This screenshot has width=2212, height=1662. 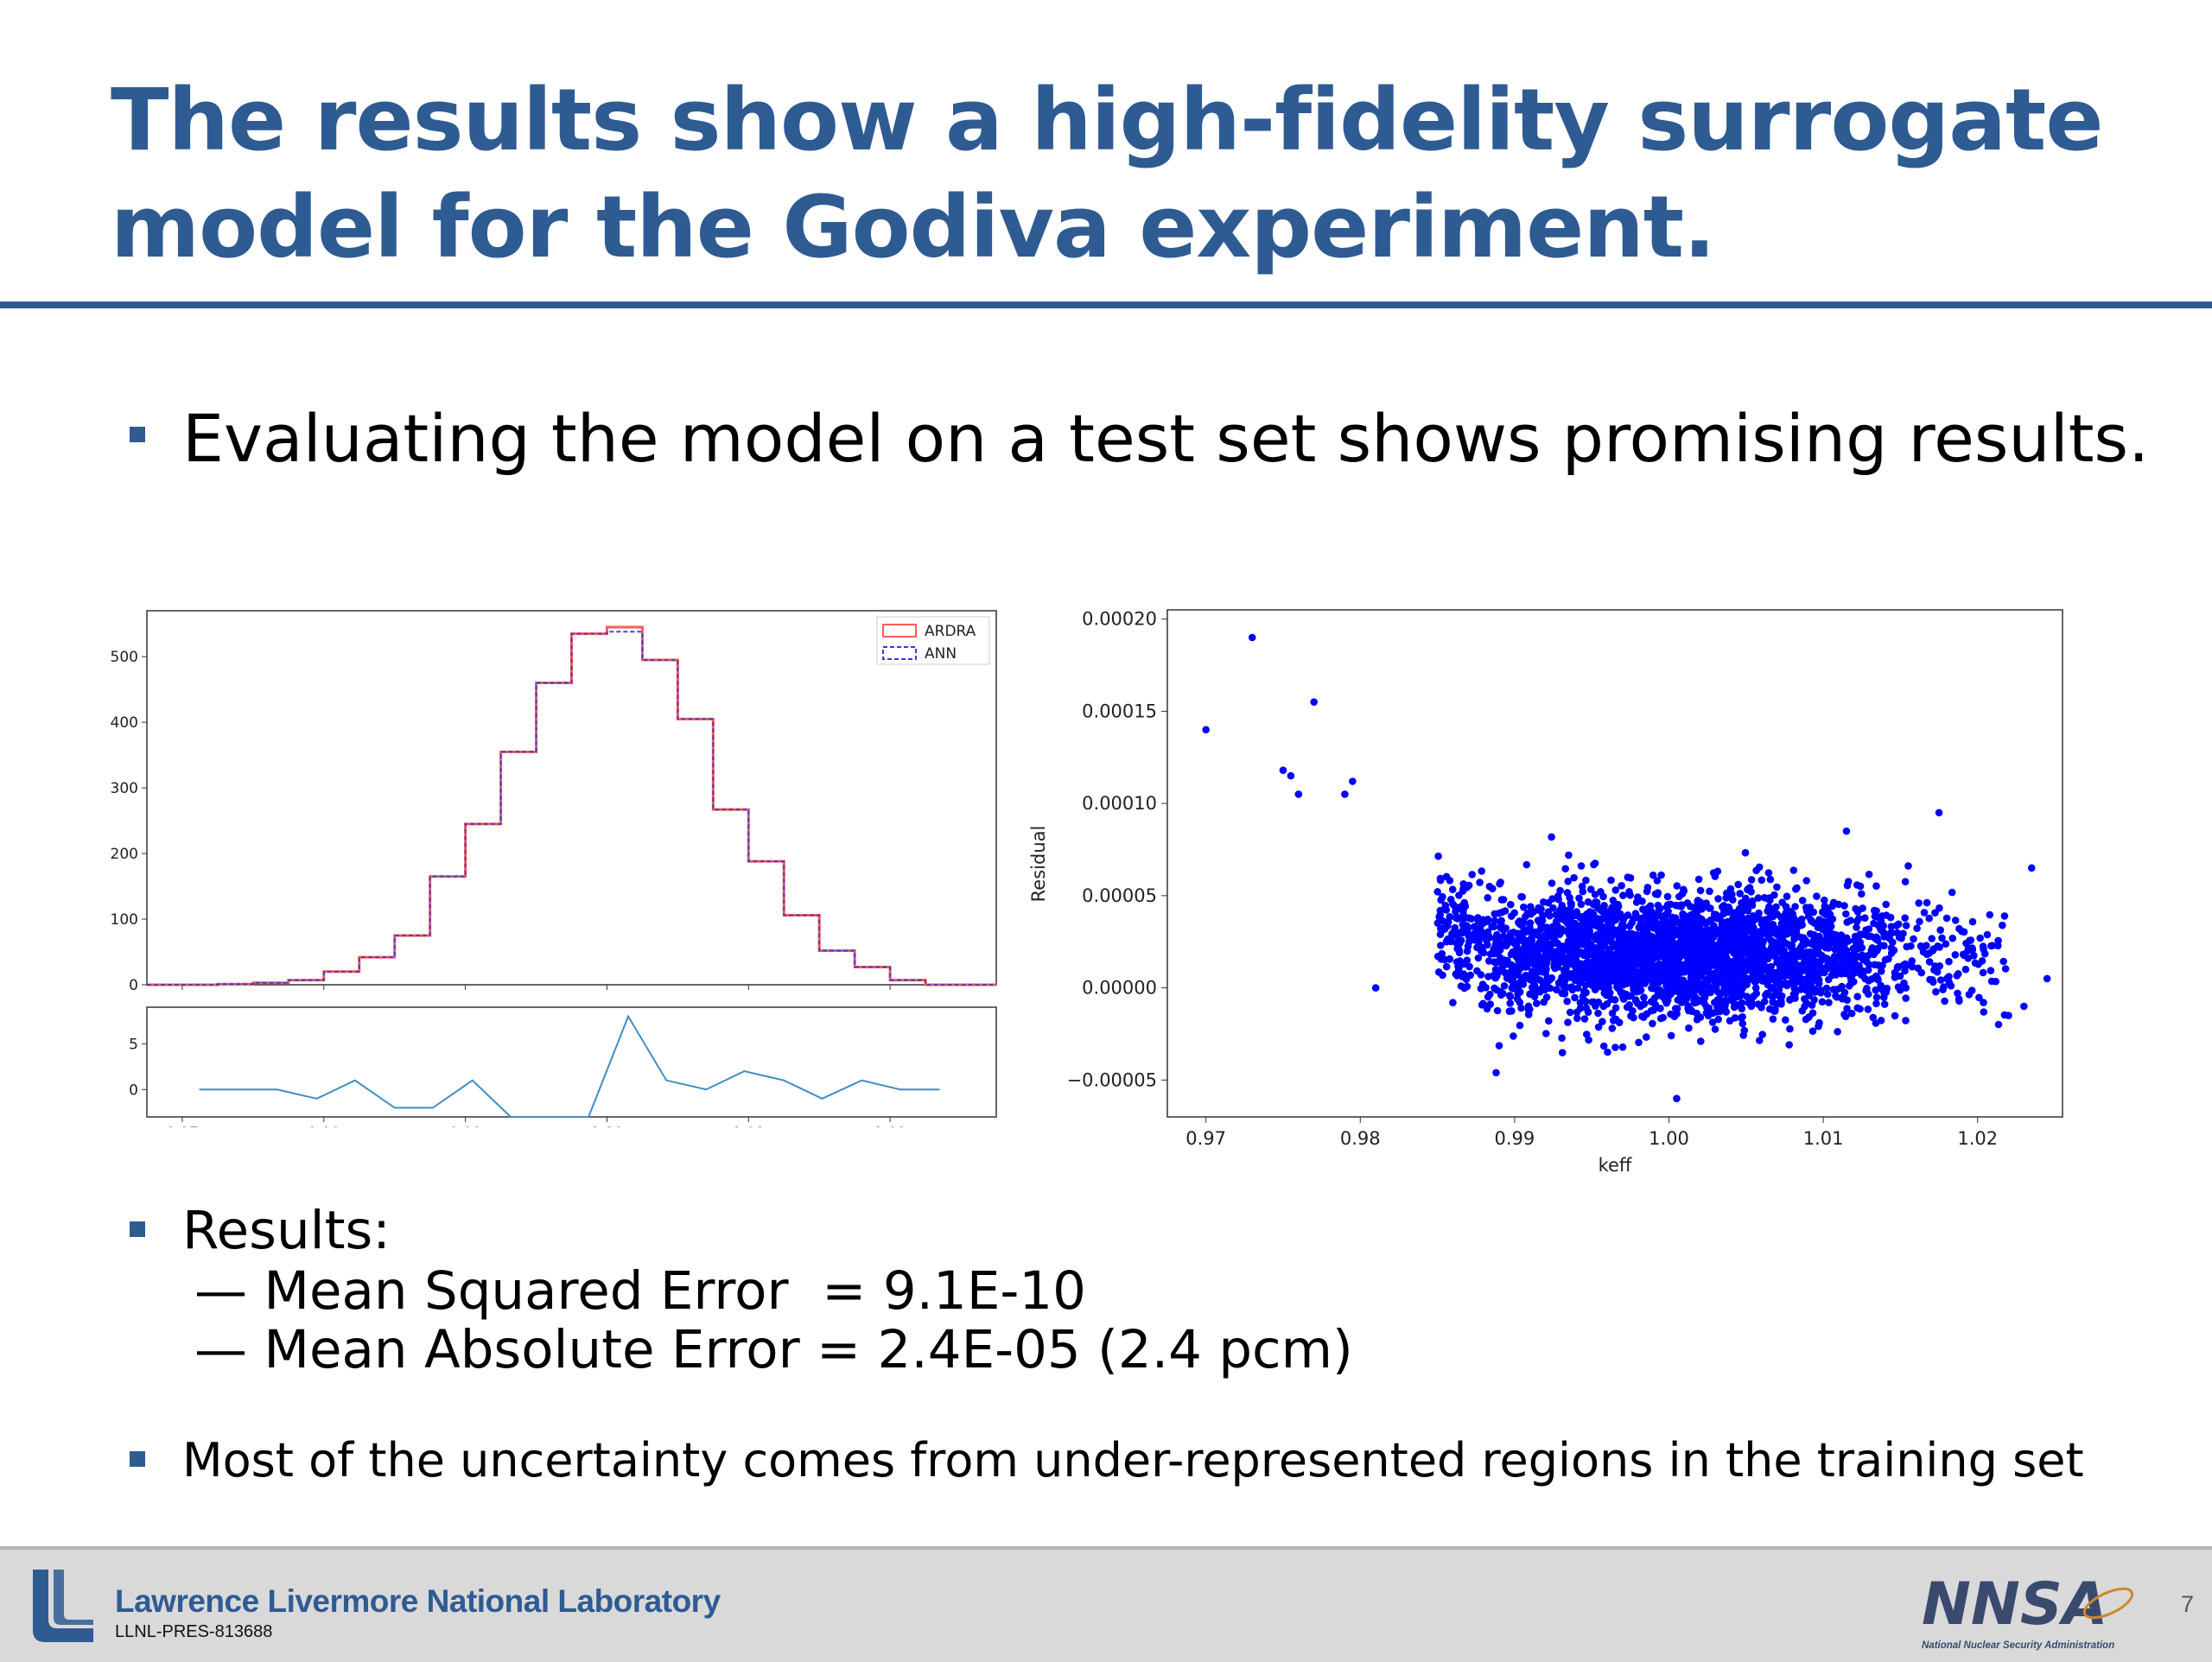 I want to click on footer-bar, so click(x=1106, y=1604).